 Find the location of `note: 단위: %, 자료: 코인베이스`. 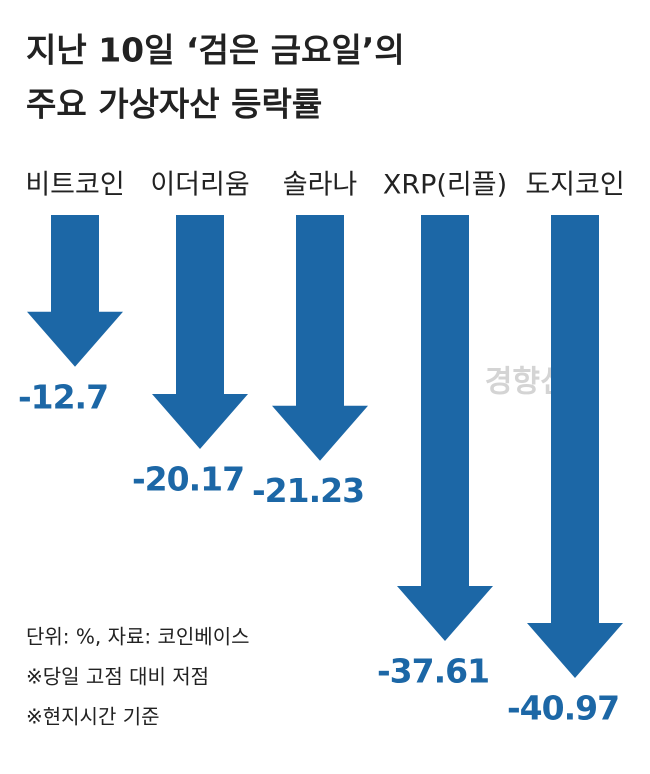

note: 단위: %, 자료: 코인베이스 is located at coordinates (138, 637).